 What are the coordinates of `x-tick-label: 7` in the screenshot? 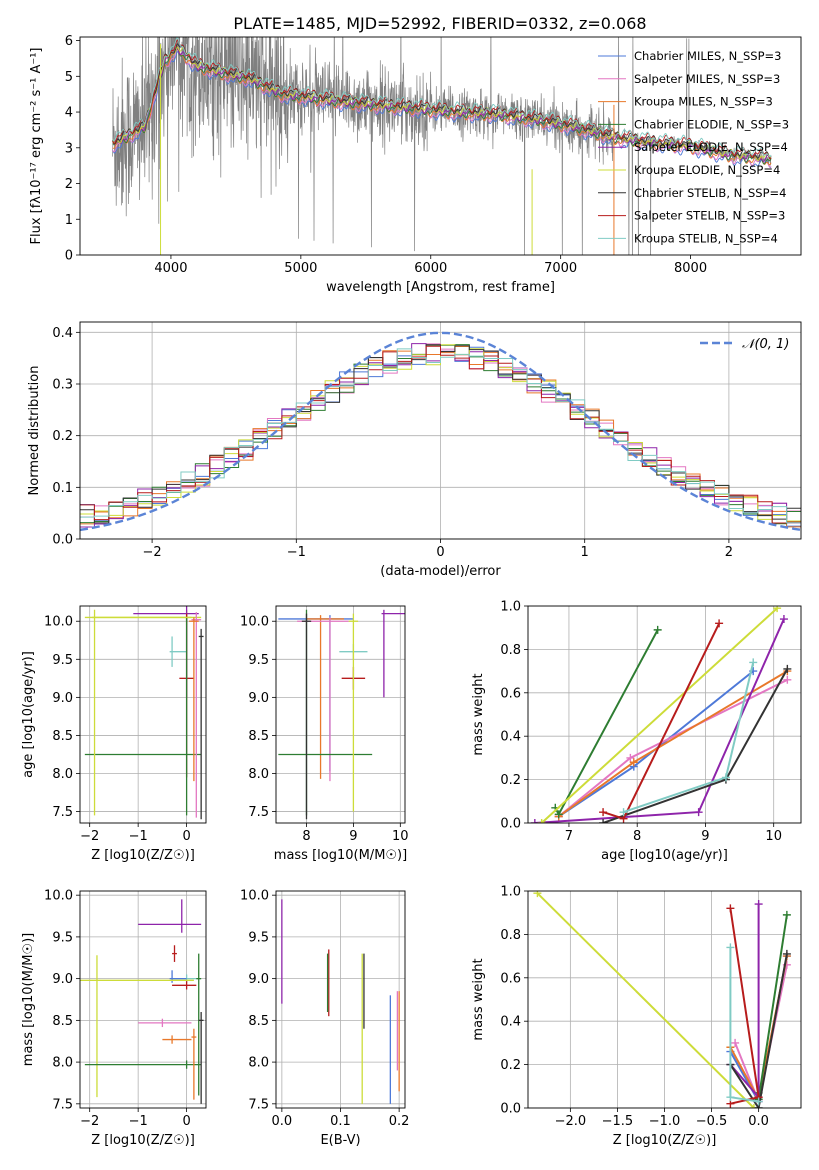 It's located at (569, 836).